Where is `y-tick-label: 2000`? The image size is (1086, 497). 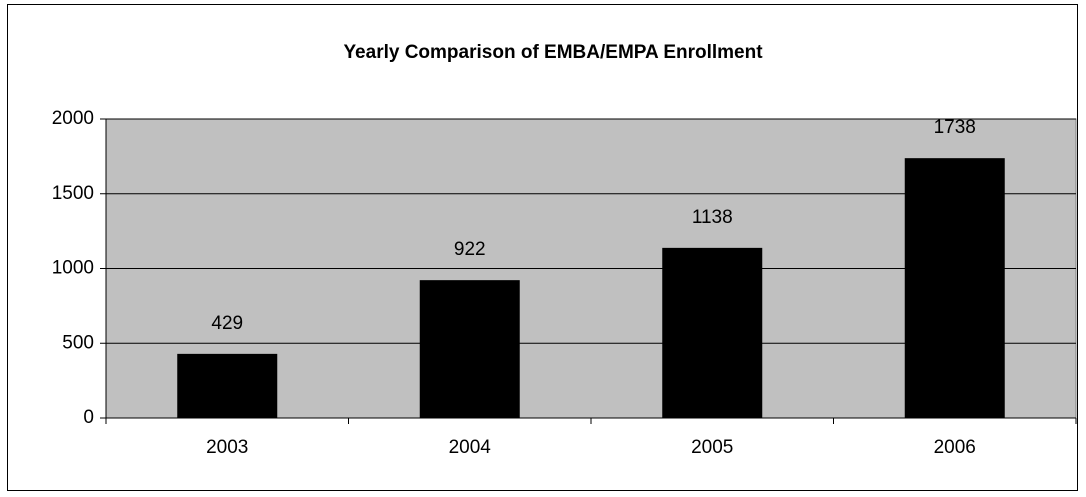 y-tick-label: 2000 is located at coordinates (73, 118).